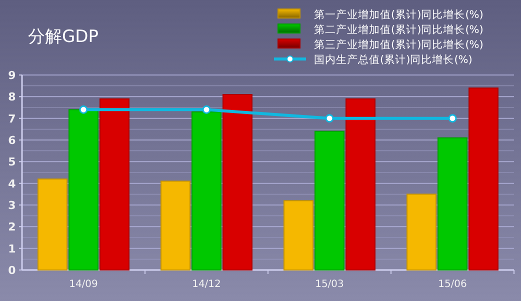 The width and height of the screenshot is (521, 301). I want to click on y-tick-label: 5, so click(12, 162).